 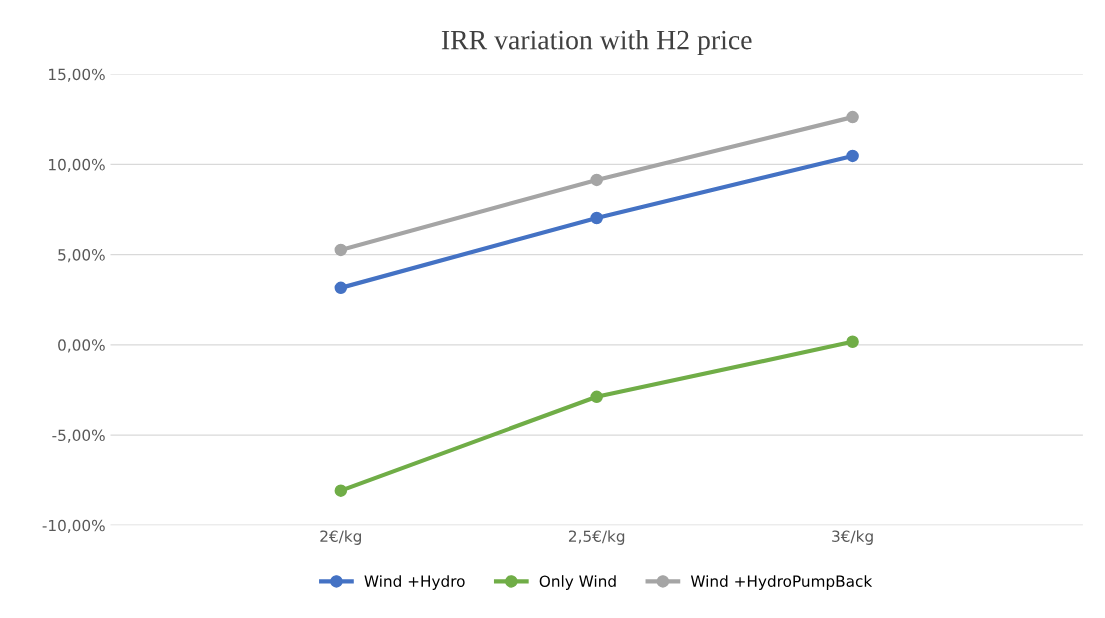 I want to click on y-tick-label: -5,00%, so click(x=78, y=436).